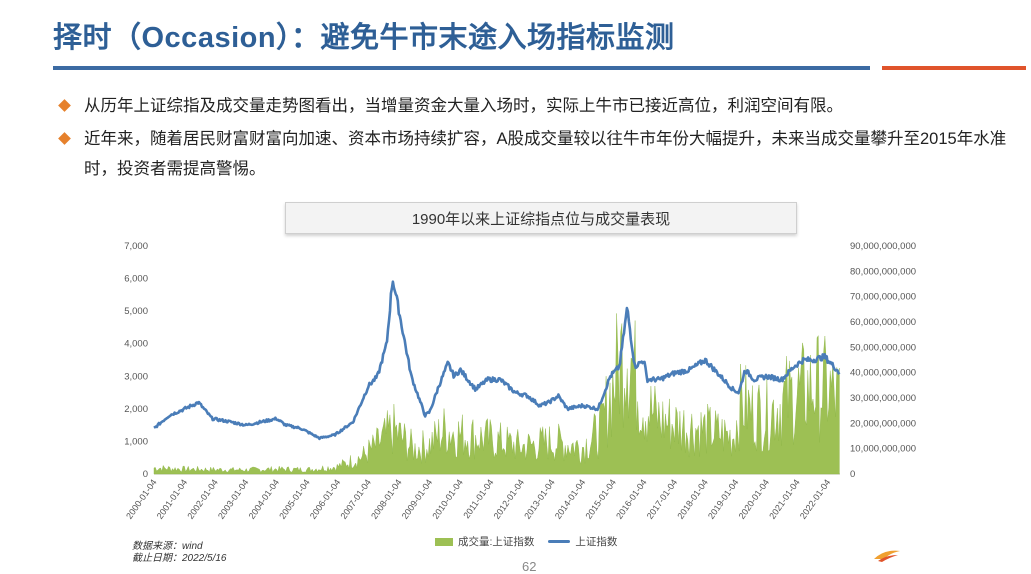 The height and width of the screenshot is (574, 1031). Describe the element at coordinates (883, 423) in the screenshot. I see `y-right-tick-label: 20,000,000,000` at that location.